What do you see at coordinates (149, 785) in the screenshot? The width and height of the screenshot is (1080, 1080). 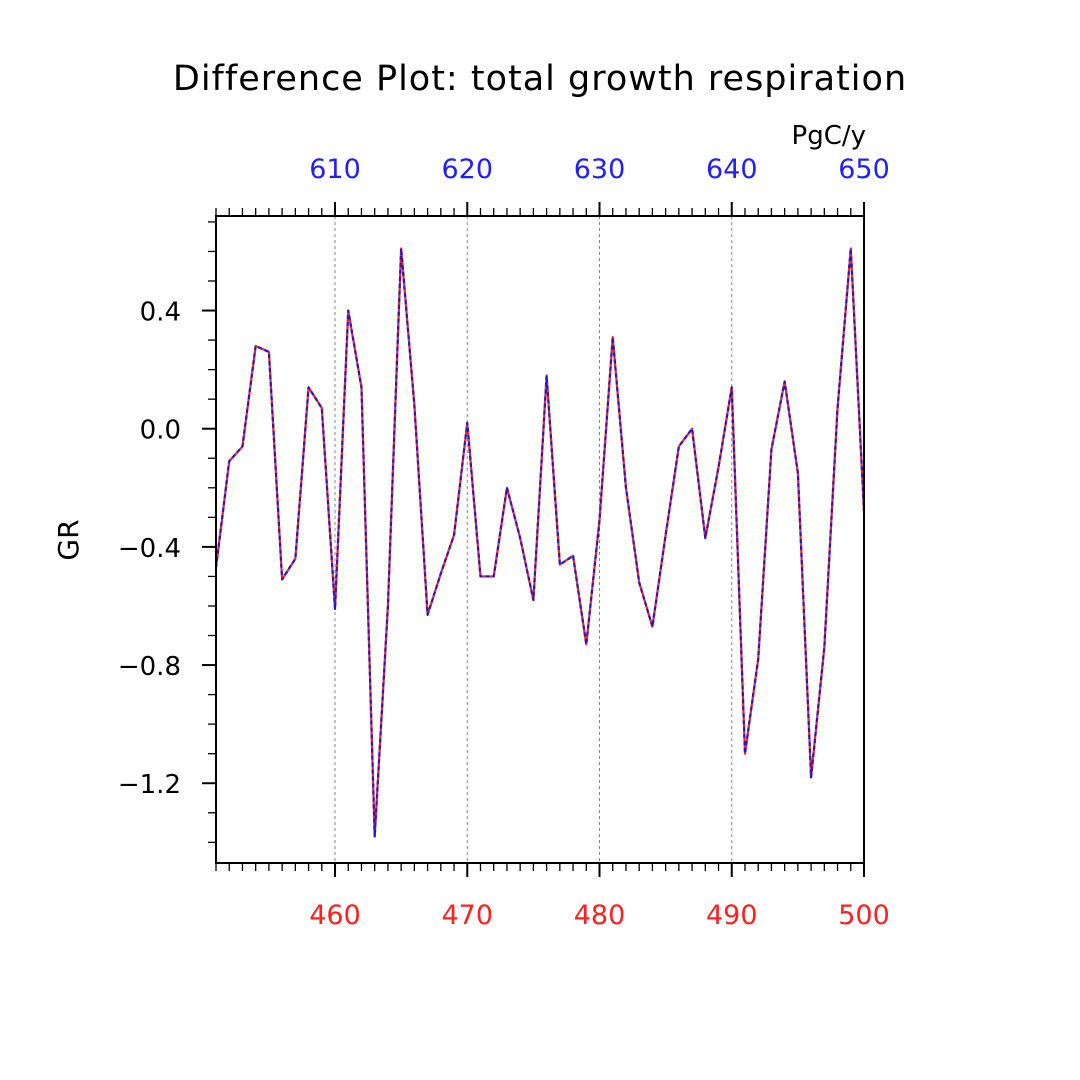 I see `y-tick-label: −1.2` at bounding box center [149, 785].